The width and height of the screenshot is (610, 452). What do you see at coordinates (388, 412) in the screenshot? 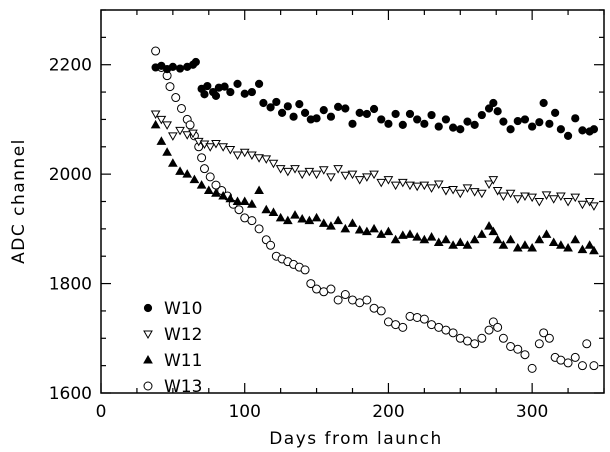
I see `x-tick-label: 200` at bounding box center [388, 412].